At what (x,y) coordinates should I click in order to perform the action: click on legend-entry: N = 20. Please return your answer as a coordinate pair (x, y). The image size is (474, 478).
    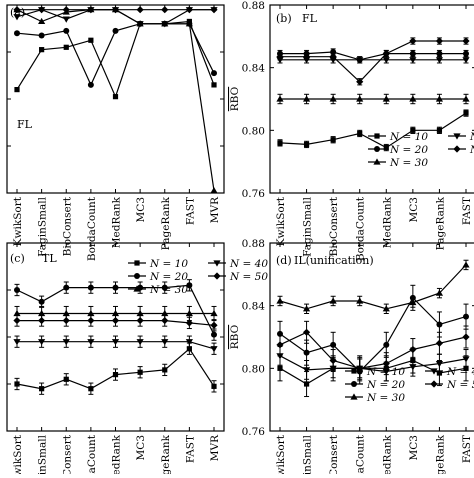
    Looking at the image, I should click on (158, 277).